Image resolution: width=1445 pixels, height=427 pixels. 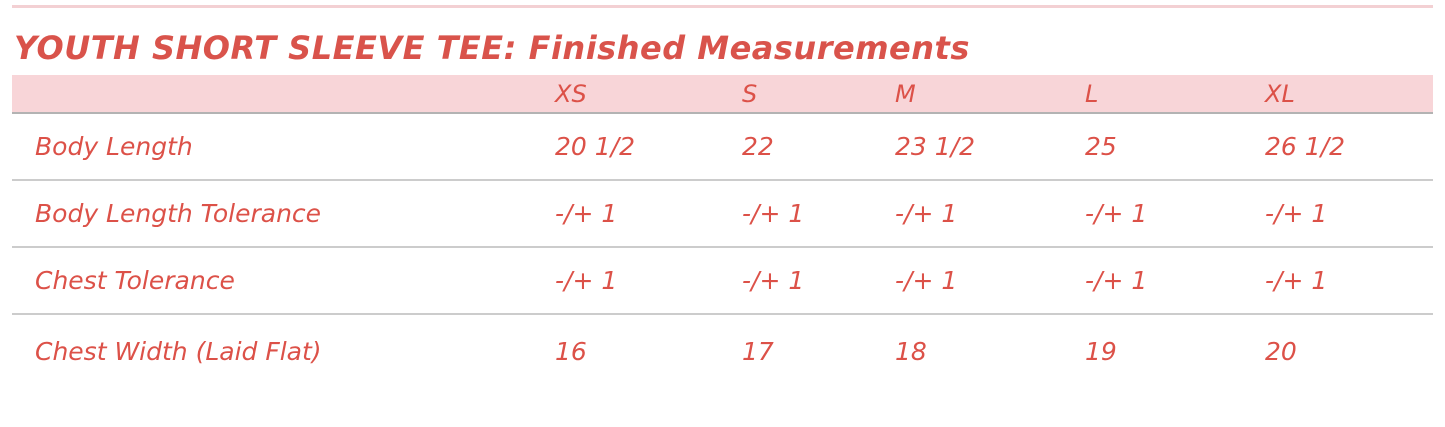 I want to click on row-label: Chest Width (Laid Flat), so click(x=178, y=351).